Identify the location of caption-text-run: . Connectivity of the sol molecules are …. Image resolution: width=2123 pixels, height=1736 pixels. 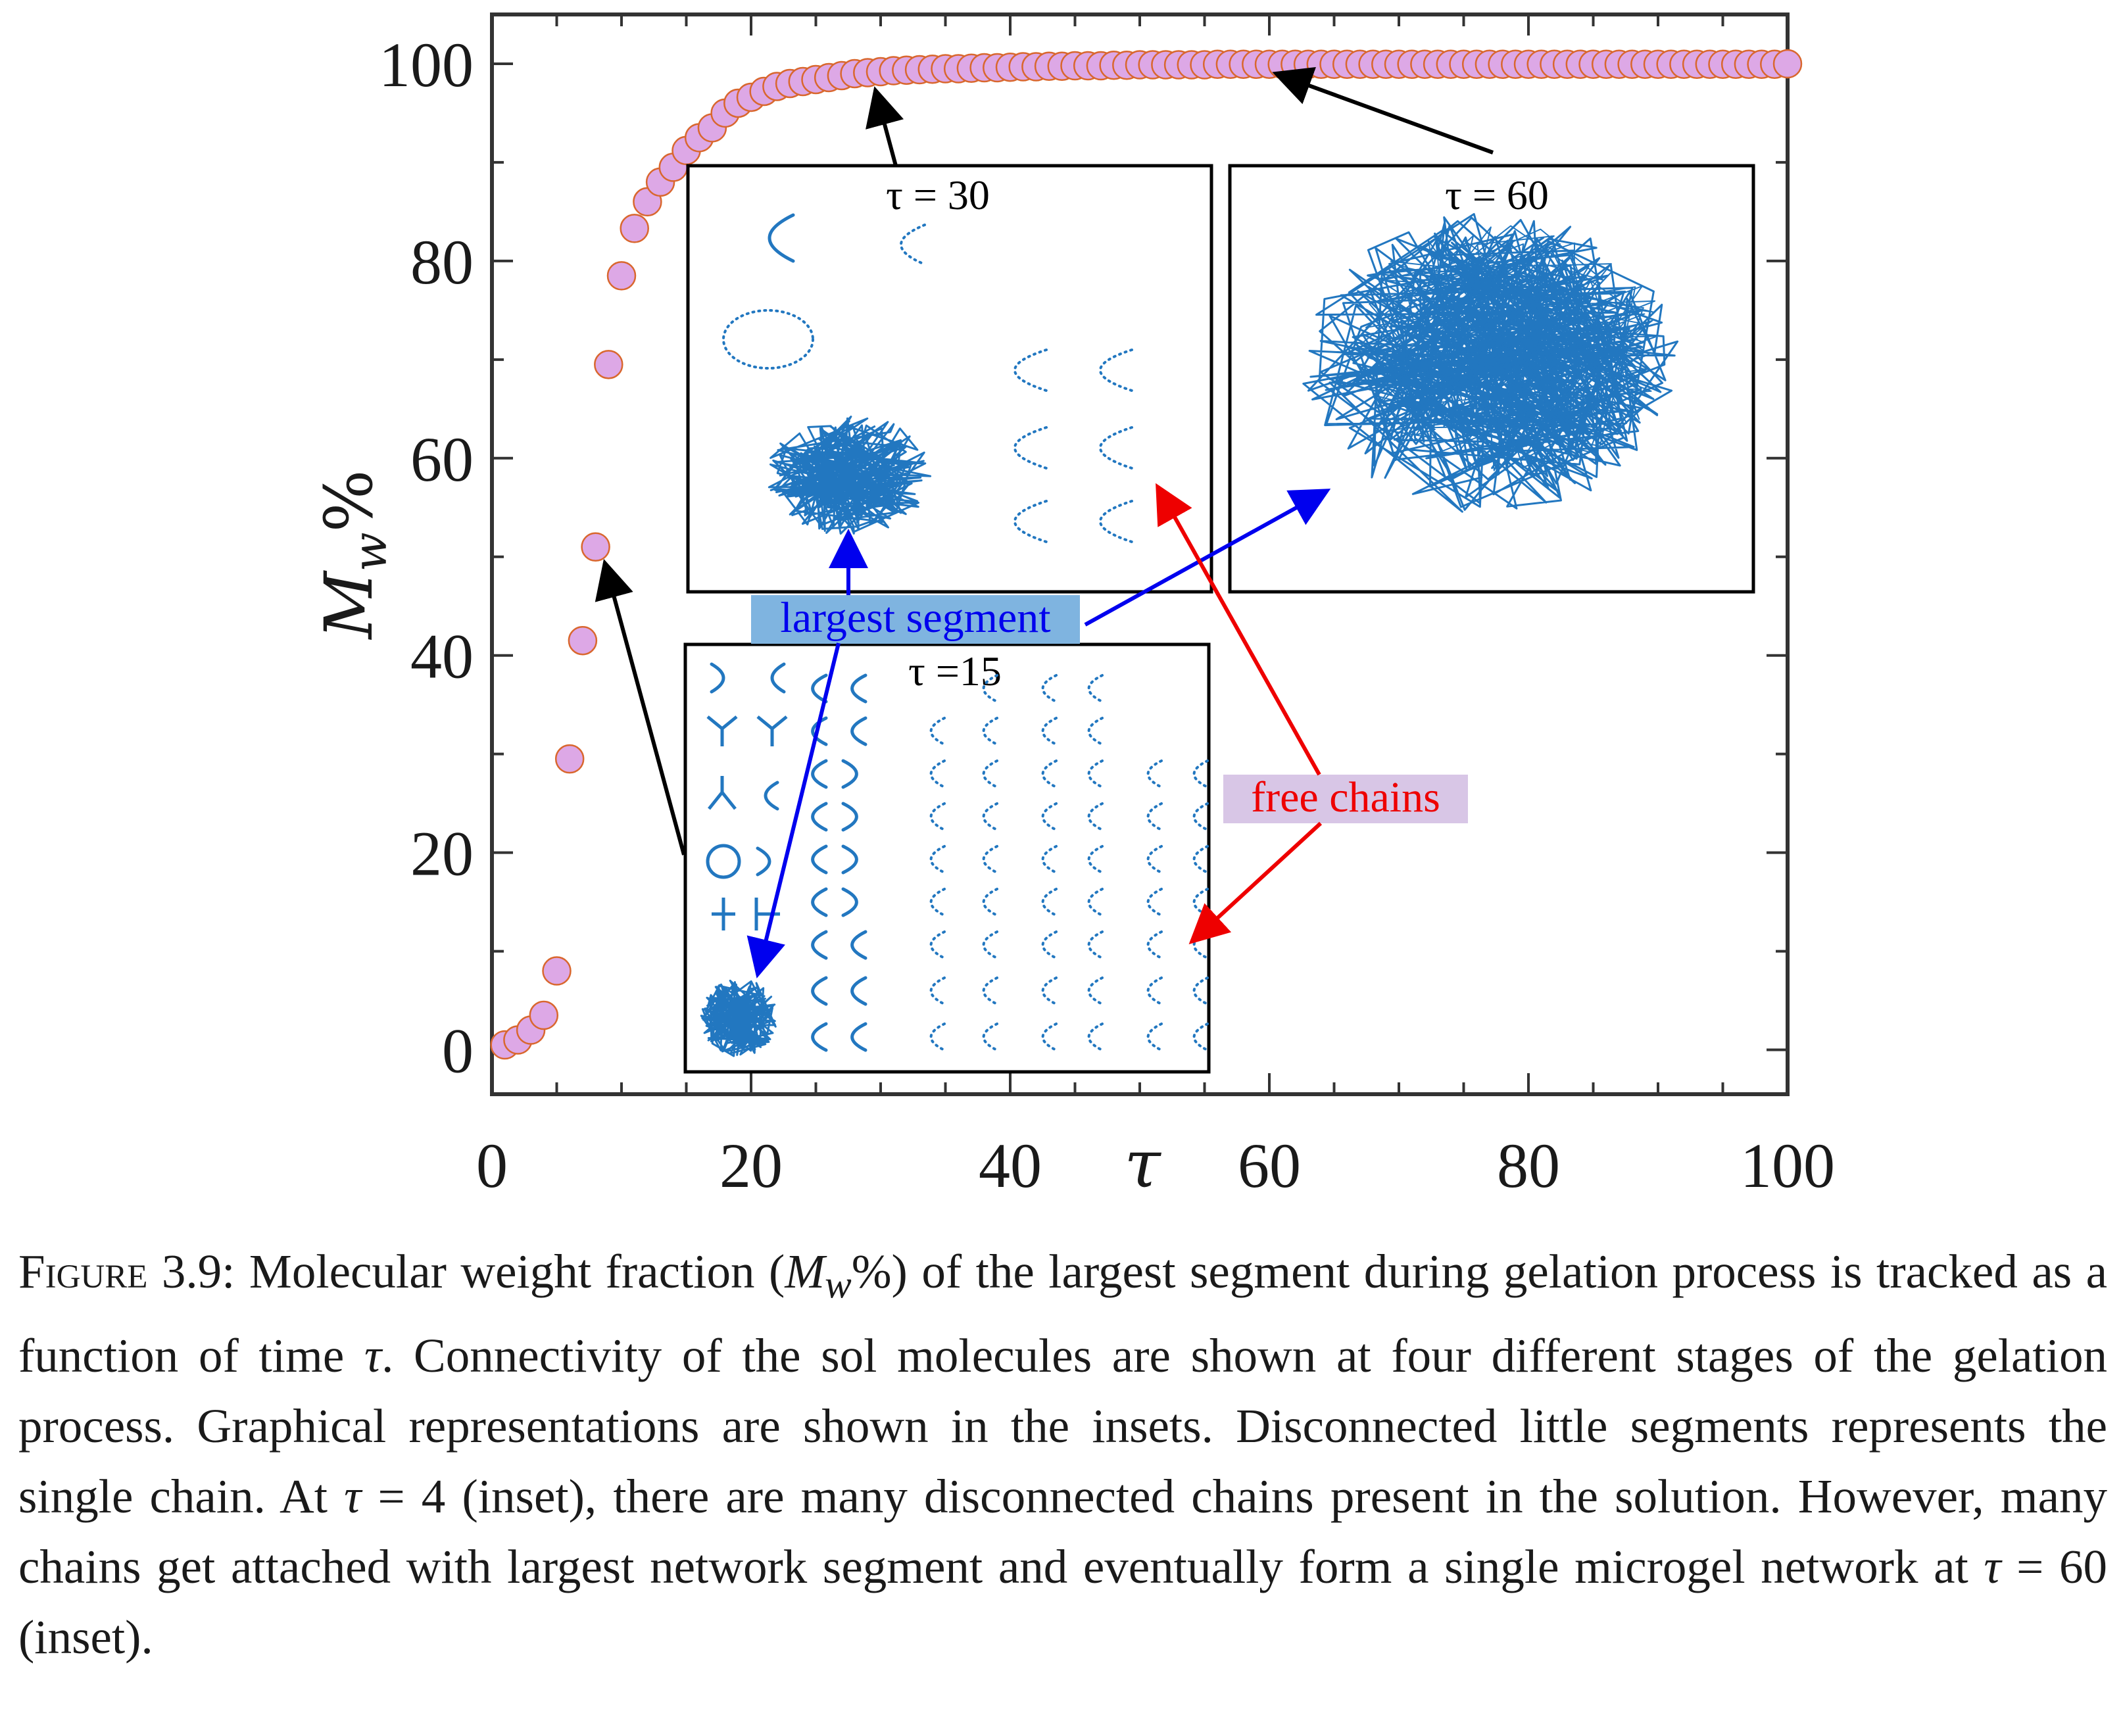
(1063, 1425).